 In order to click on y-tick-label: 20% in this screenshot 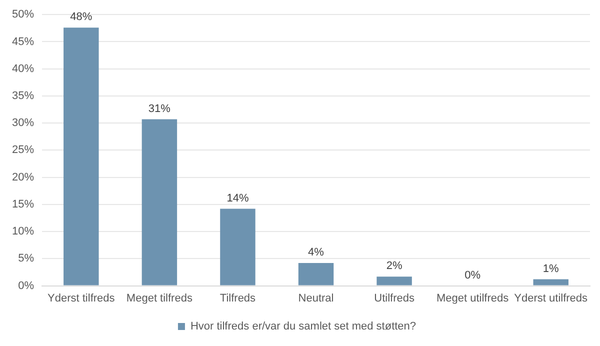, I will do `click(23, 177)`.